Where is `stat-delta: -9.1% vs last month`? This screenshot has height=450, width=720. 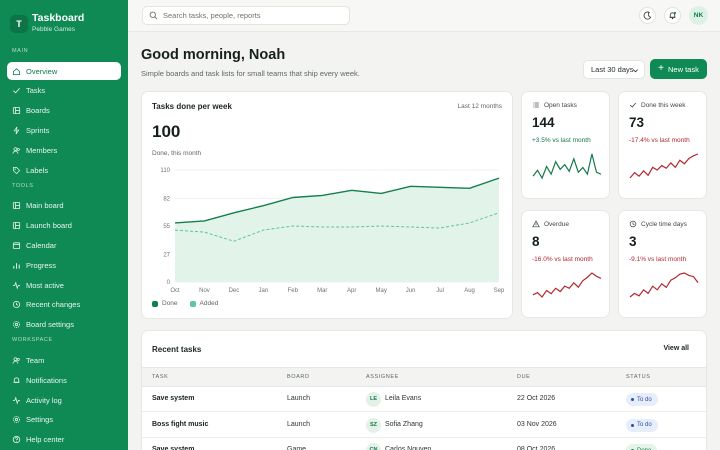 stat-delta: -9.1% vs last month is located at coordinates (658, 259).